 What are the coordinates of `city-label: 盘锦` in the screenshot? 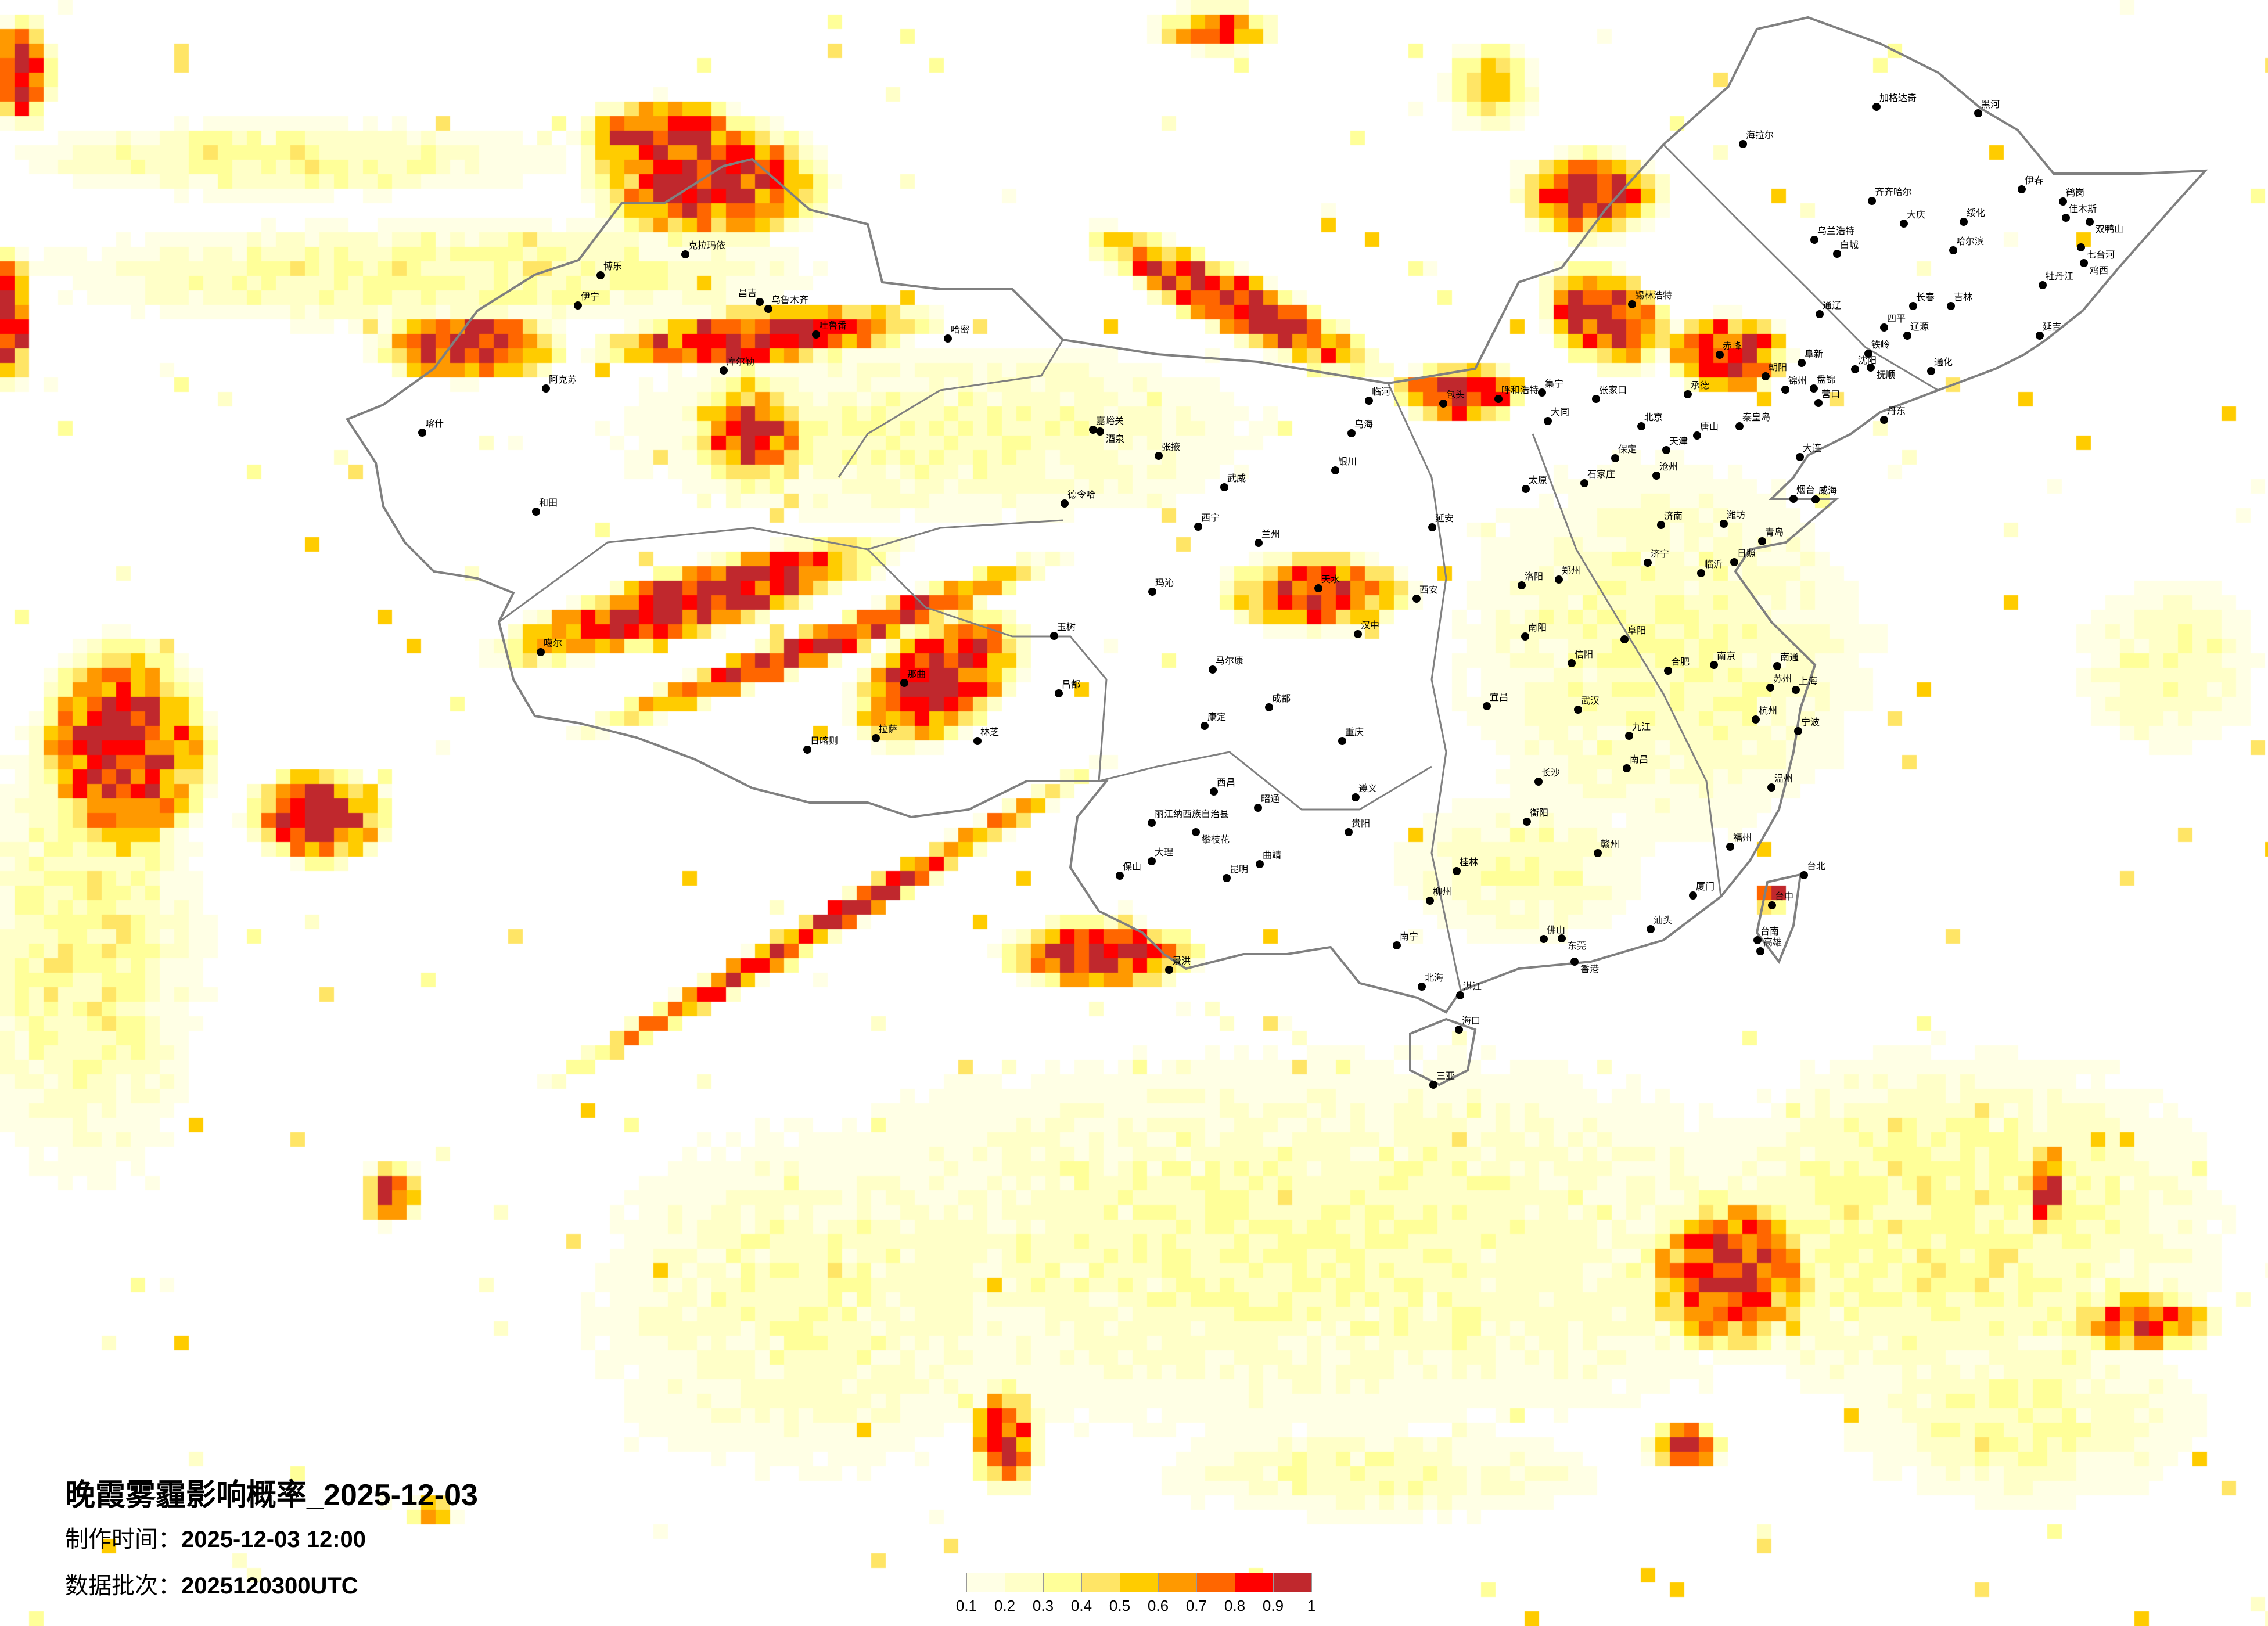 It's located at (1826, 380).